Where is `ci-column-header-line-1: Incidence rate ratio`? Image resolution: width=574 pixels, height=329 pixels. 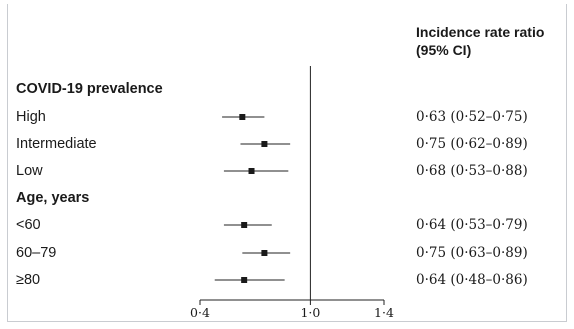 ci-column-header-line-1: Incidence rate ratio is located at coordinates (480, 32).